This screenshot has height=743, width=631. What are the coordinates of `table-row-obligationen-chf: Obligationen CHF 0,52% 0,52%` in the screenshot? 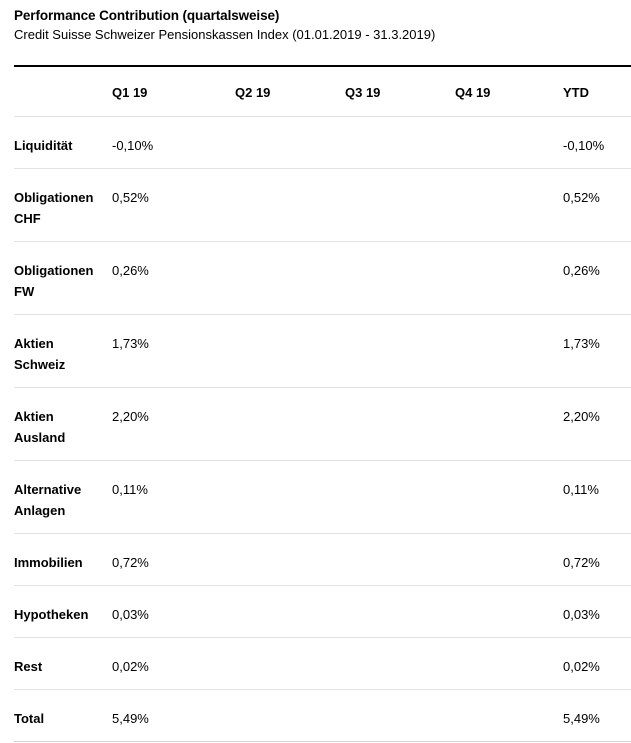 It's located at (322, 205).